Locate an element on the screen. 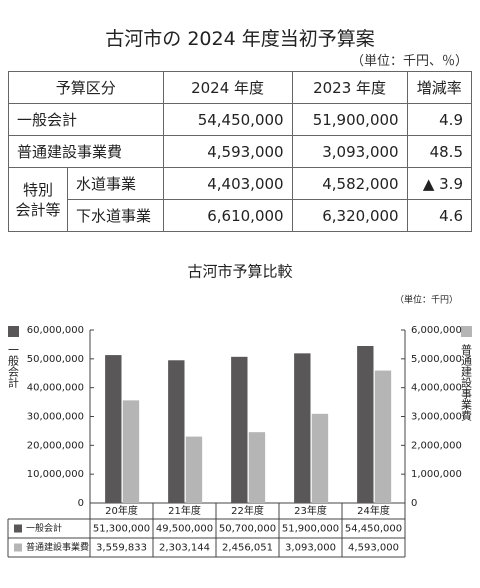 The width and height of the screenshot is (480, 588). chart-unit: （単位：千円） is located at coordinates (426, 300).